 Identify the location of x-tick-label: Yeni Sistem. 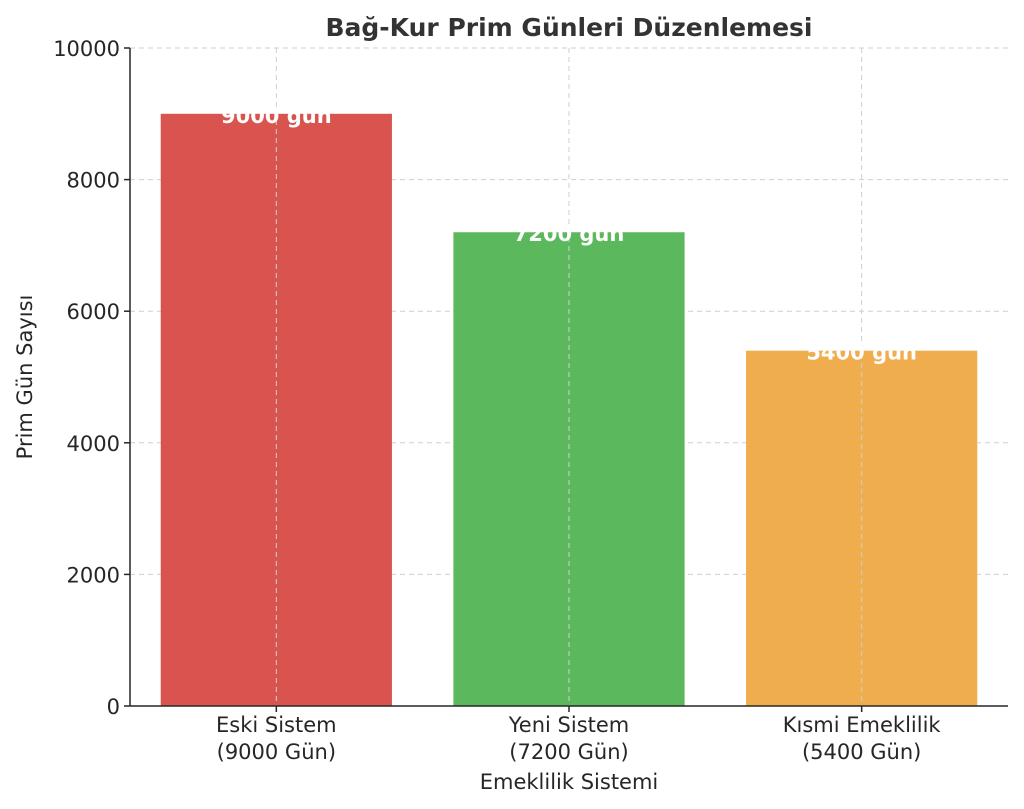
(569, 725).